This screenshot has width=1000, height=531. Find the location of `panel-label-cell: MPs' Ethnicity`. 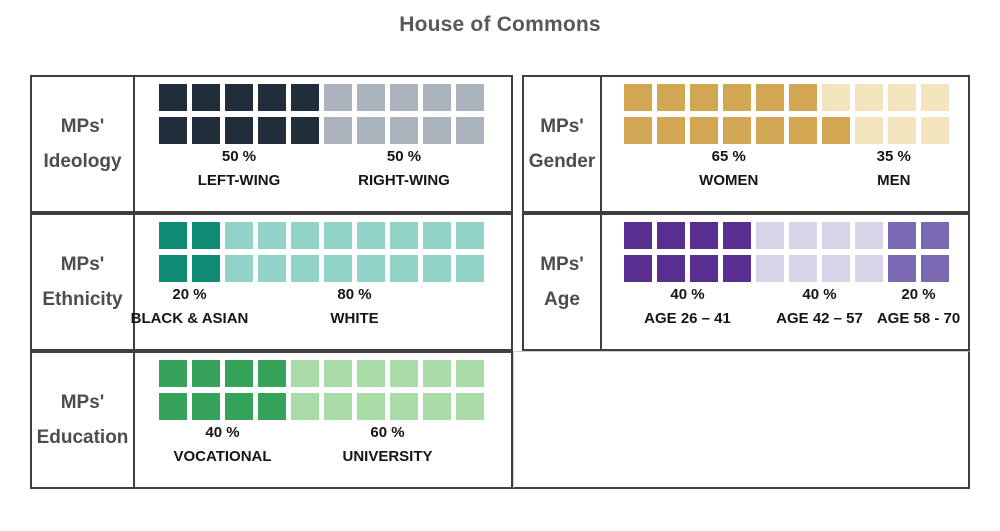

panel-label-cell: MPs' Ethnicity is located at coordinates (83, 282).